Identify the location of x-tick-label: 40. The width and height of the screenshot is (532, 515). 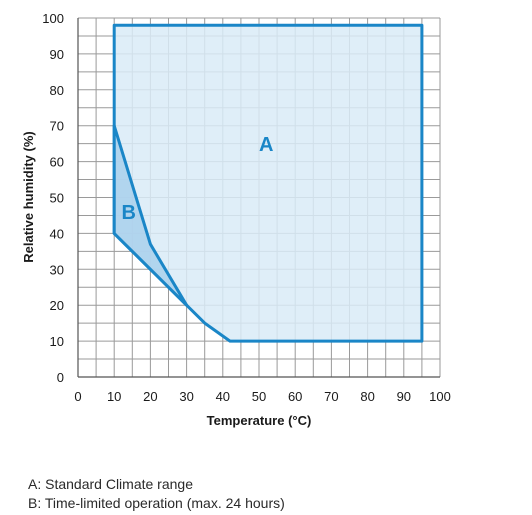
(223, 396).